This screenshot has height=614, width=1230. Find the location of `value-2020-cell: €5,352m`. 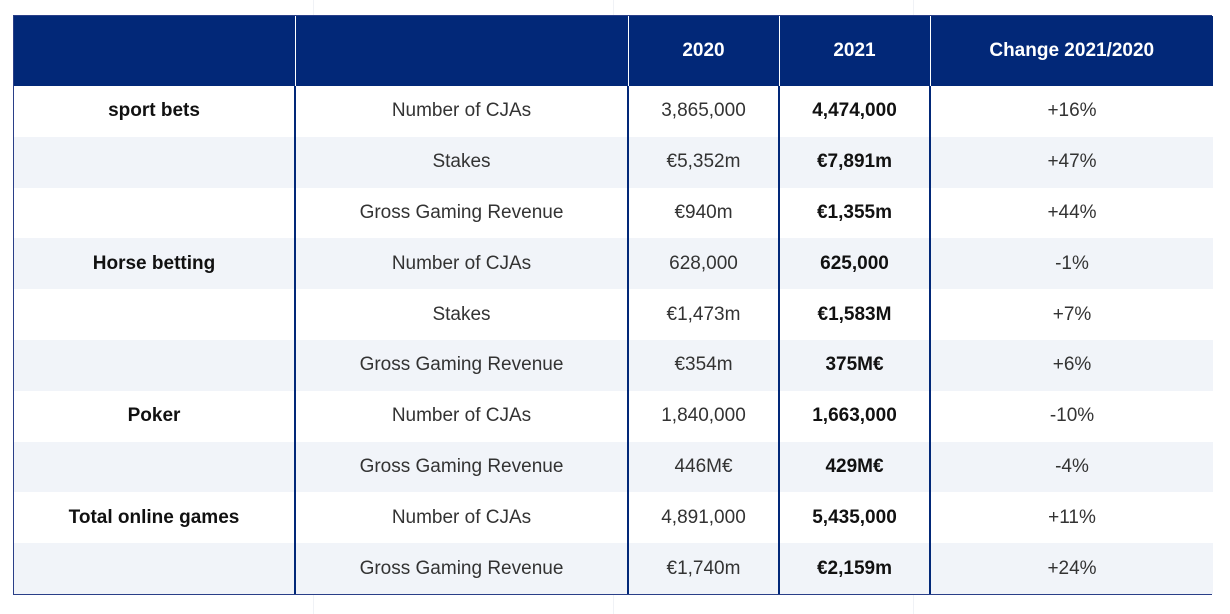

value-2020-cell: €5,352m is located at coordinates (704, 162).